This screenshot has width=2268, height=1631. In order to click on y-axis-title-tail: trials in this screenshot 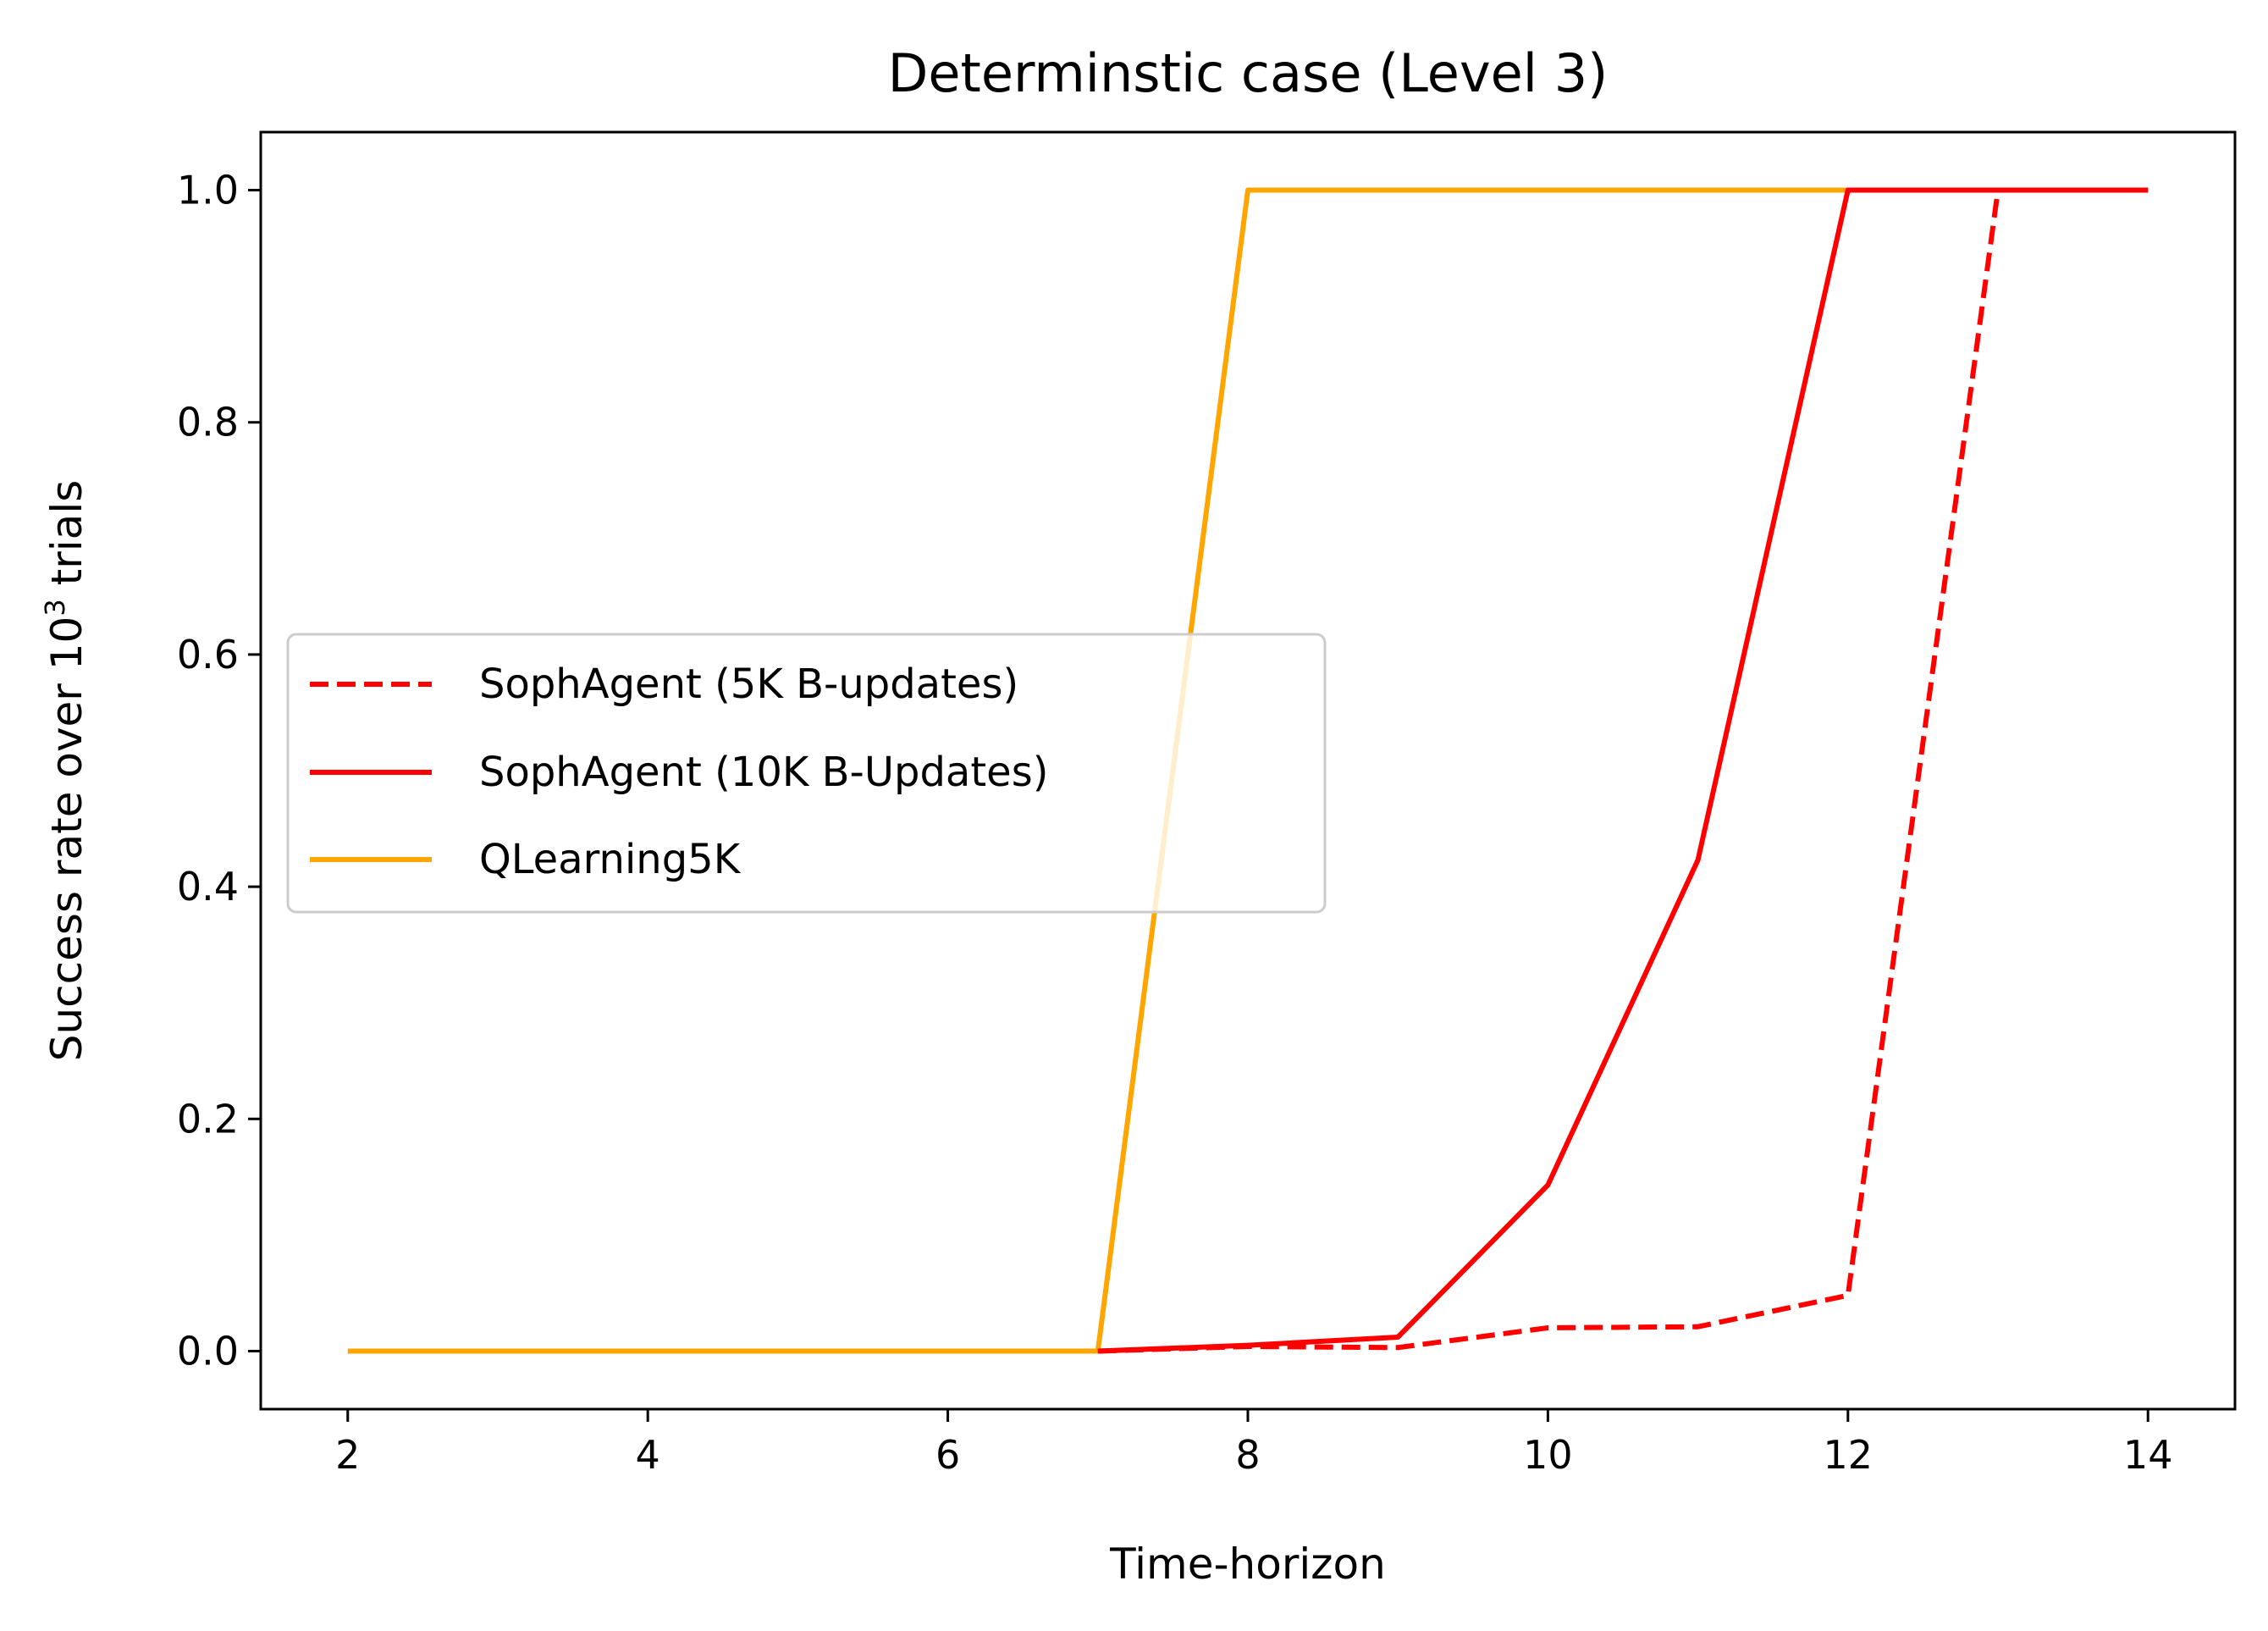, I will do `click(66, 540)`.